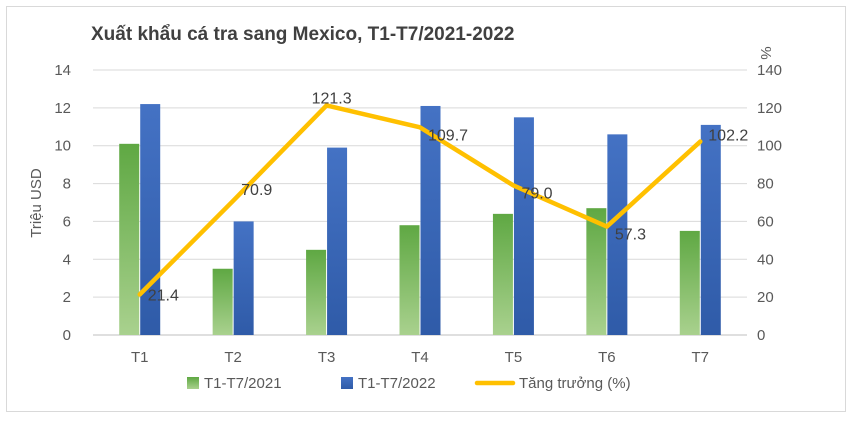 The height and width of the screenshot is (421, 854). Describe the element at coordinates (62, 146) in the screenshot. I see `y-tick-label: 10` at that location.